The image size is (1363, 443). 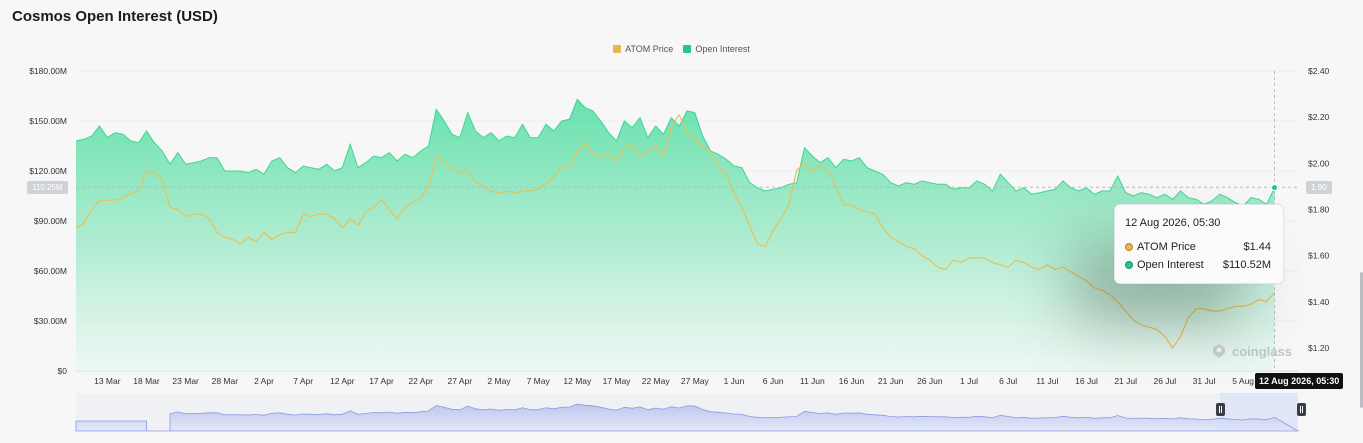 What do you see at coordinates (107, 381) in the screenshot?
I see `x-tick-label: 13 Mar` at bounding box center [107, 381].